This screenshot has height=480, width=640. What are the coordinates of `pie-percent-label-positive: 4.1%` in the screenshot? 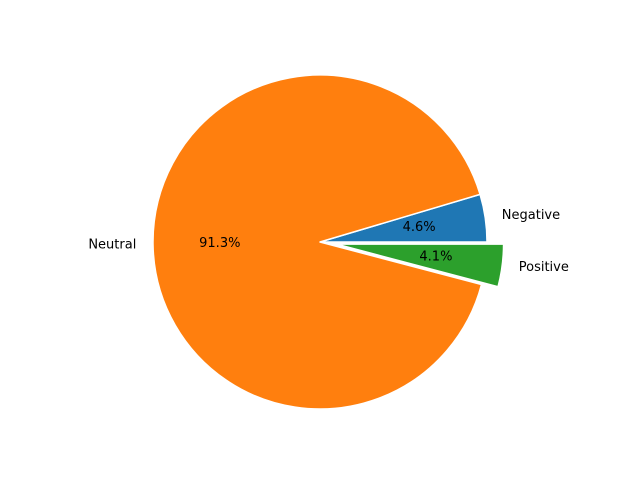 It's located at (435, 257).